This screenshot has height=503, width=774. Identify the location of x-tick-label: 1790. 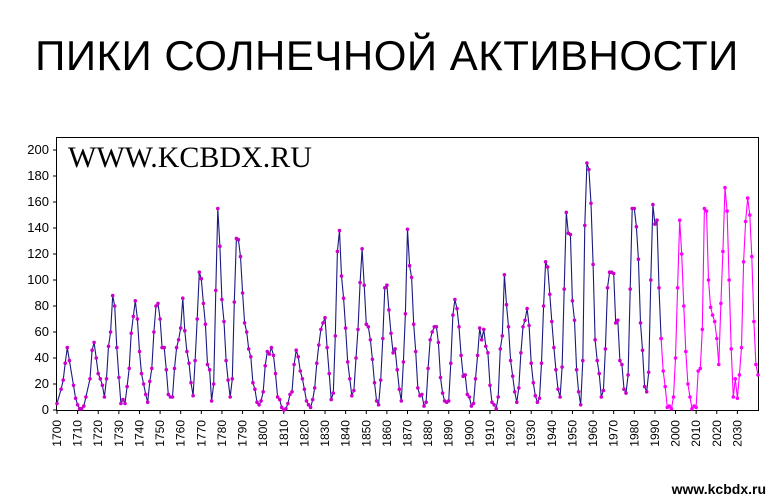
(243, 433).